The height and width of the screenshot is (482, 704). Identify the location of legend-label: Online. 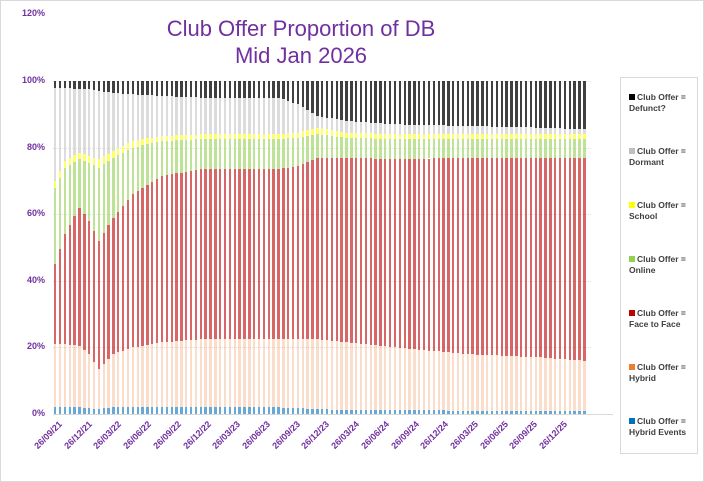
(642, 270).